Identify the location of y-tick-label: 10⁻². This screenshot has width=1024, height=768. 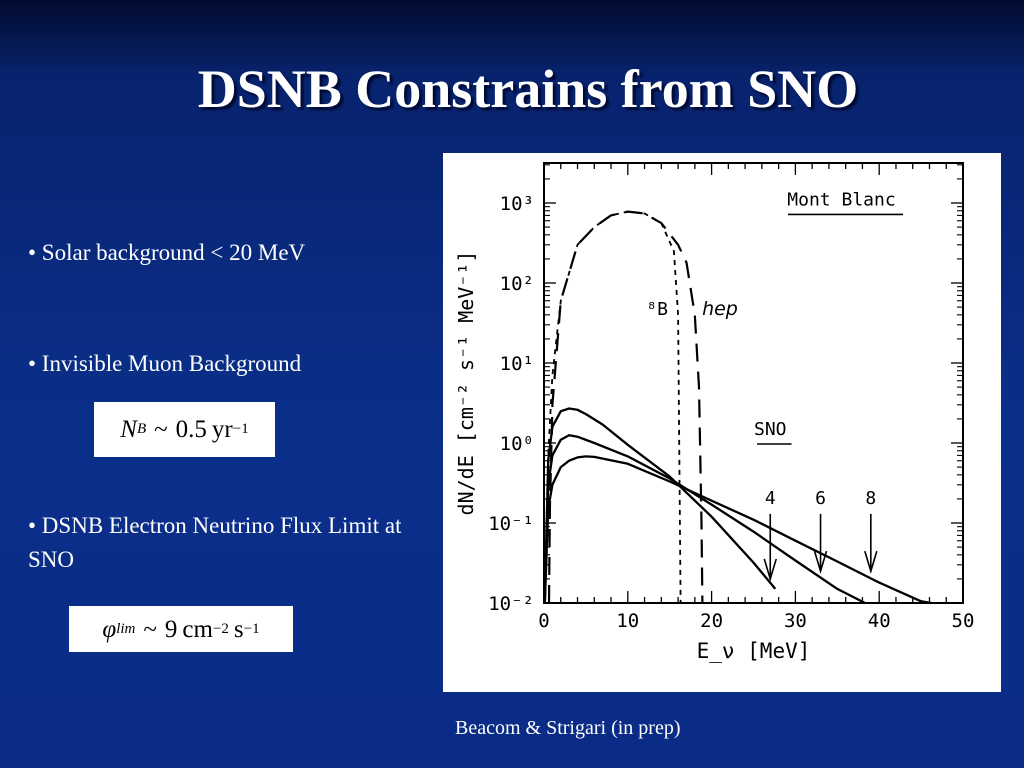
(511, 604).